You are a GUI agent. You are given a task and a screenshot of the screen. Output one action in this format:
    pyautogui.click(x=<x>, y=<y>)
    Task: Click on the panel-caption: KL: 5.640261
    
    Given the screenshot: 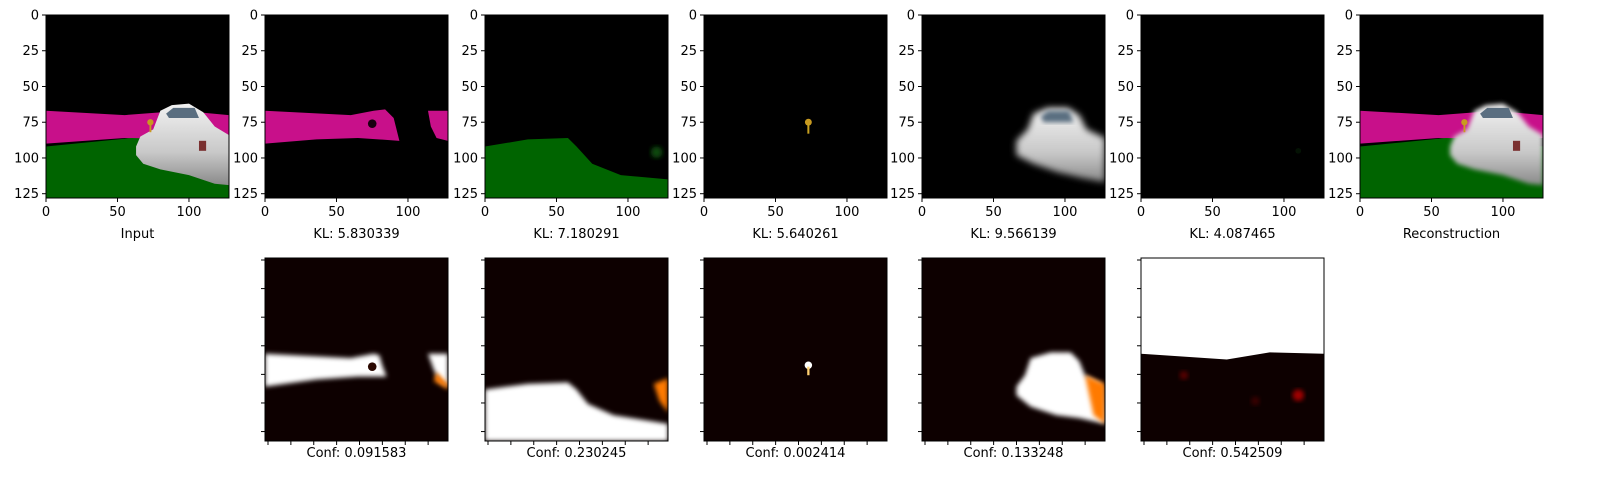 What is the action you would take?
    pyautogui.click(x=795, y=234)
    